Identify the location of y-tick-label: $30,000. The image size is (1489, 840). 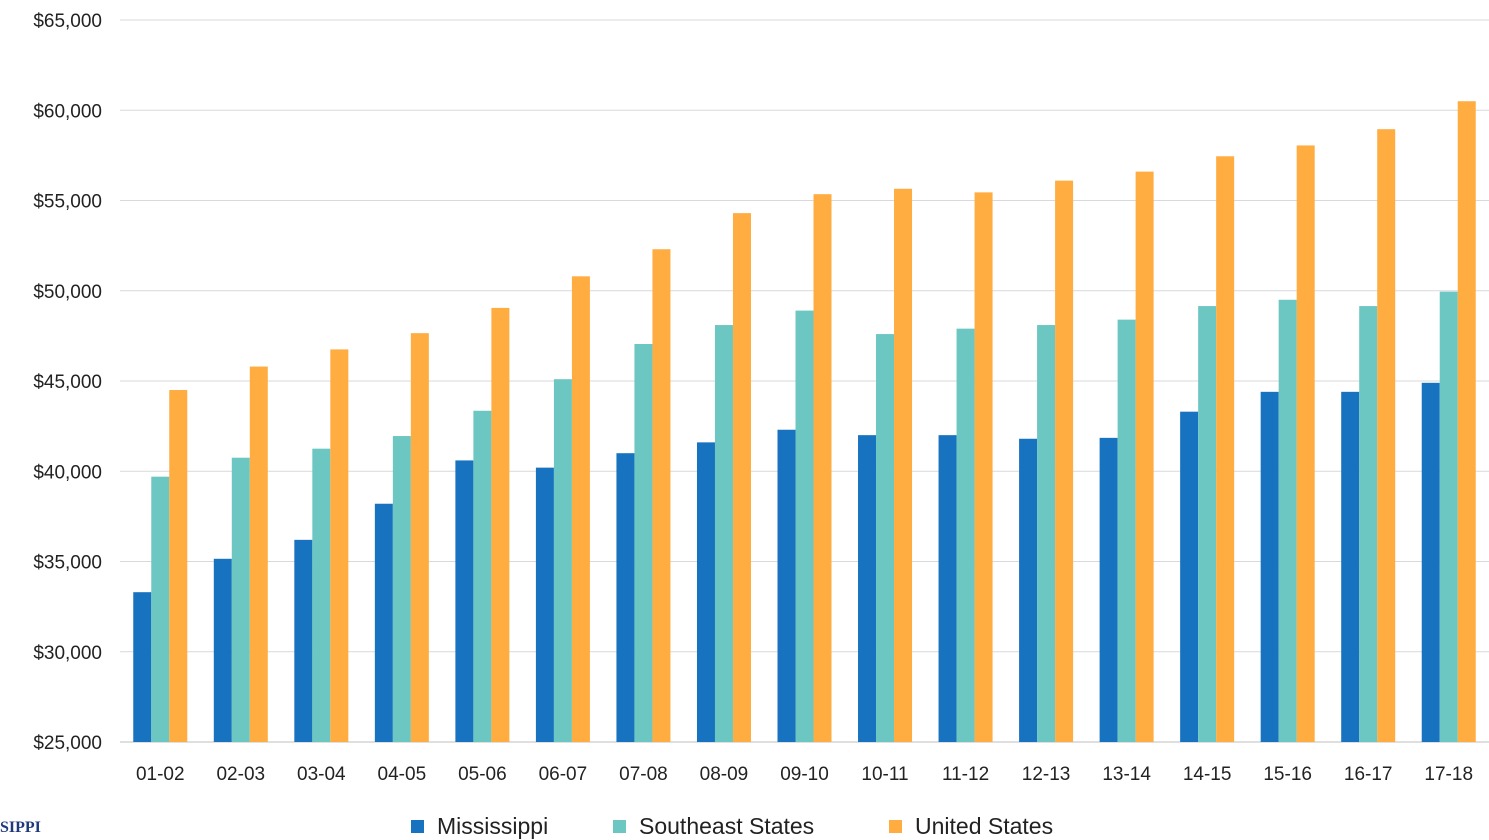
(67, 653).